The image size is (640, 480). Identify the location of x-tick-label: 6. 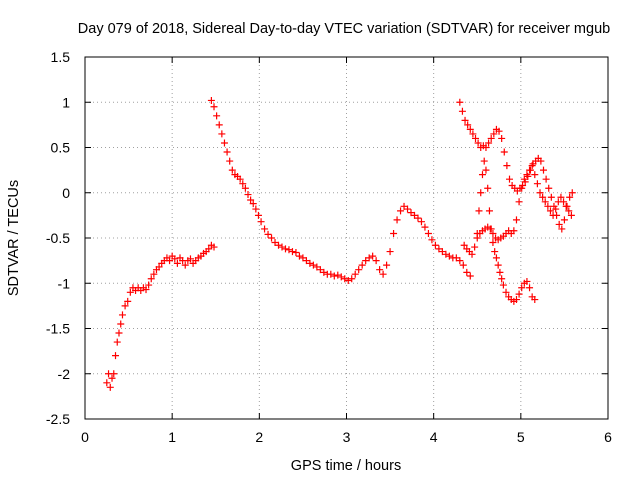
(608, 437).